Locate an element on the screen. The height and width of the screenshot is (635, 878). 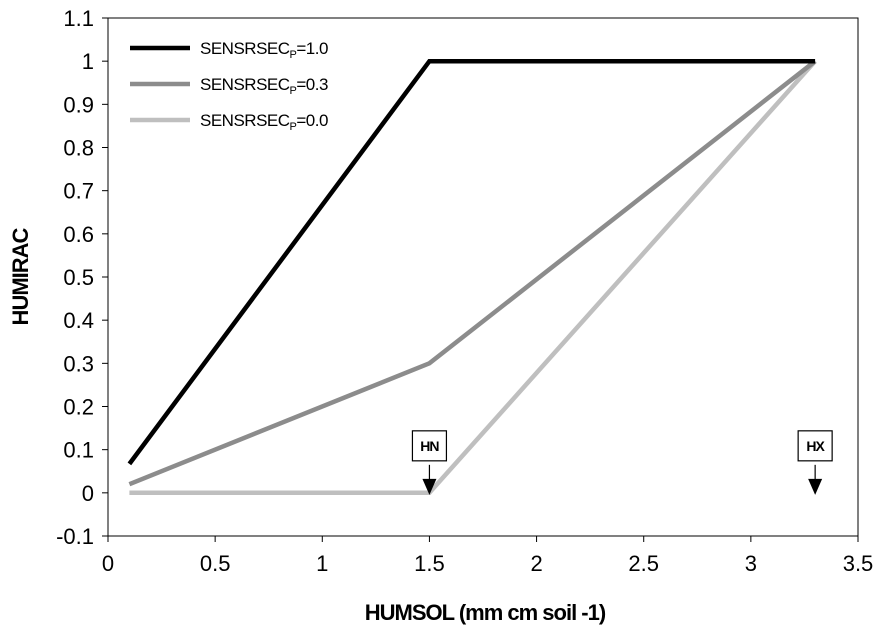
annotation-label: HN is located at coordinates (429, 446).